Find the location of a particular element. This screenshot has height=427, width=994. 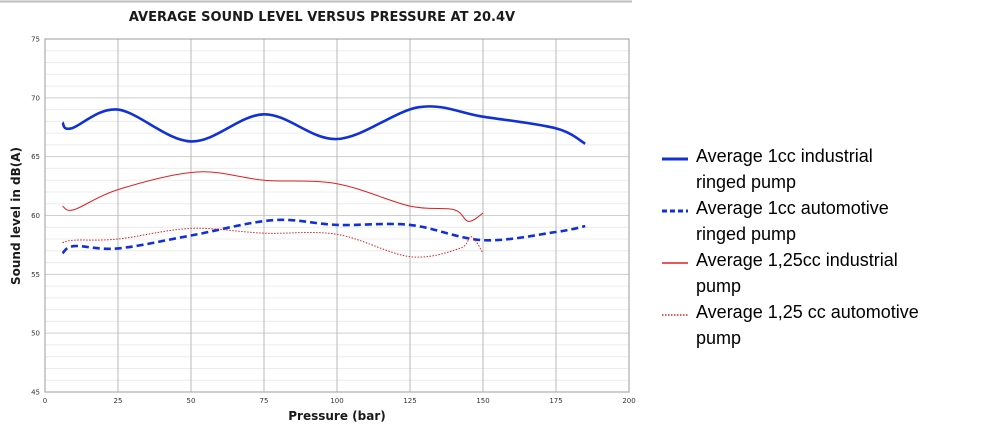

legend-label: Average 1,25cc industrial pump is located at coordinates (797, 273).